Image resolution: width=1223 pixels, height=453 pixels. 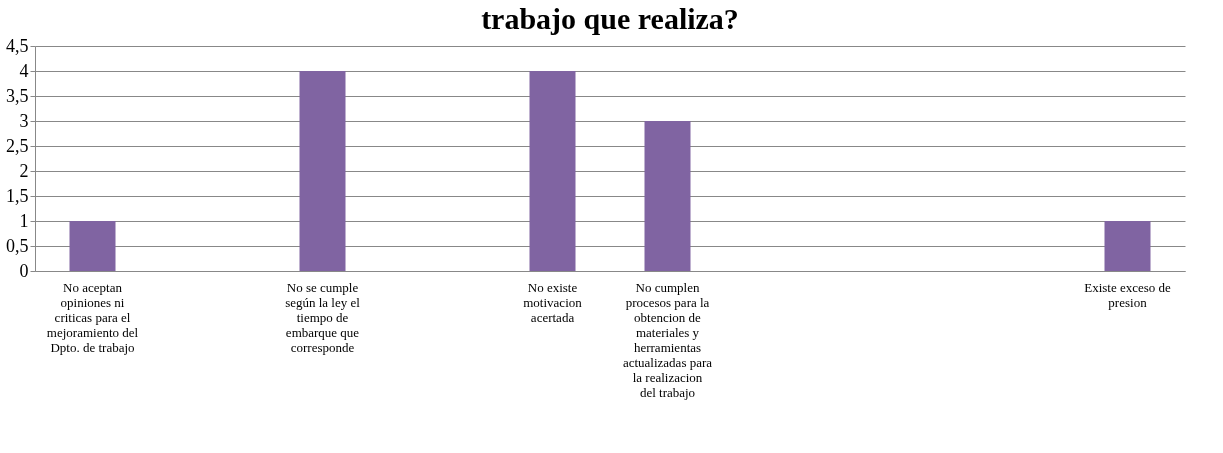 I want to click on y-tick-label: 1, so click(x=24, y=220).